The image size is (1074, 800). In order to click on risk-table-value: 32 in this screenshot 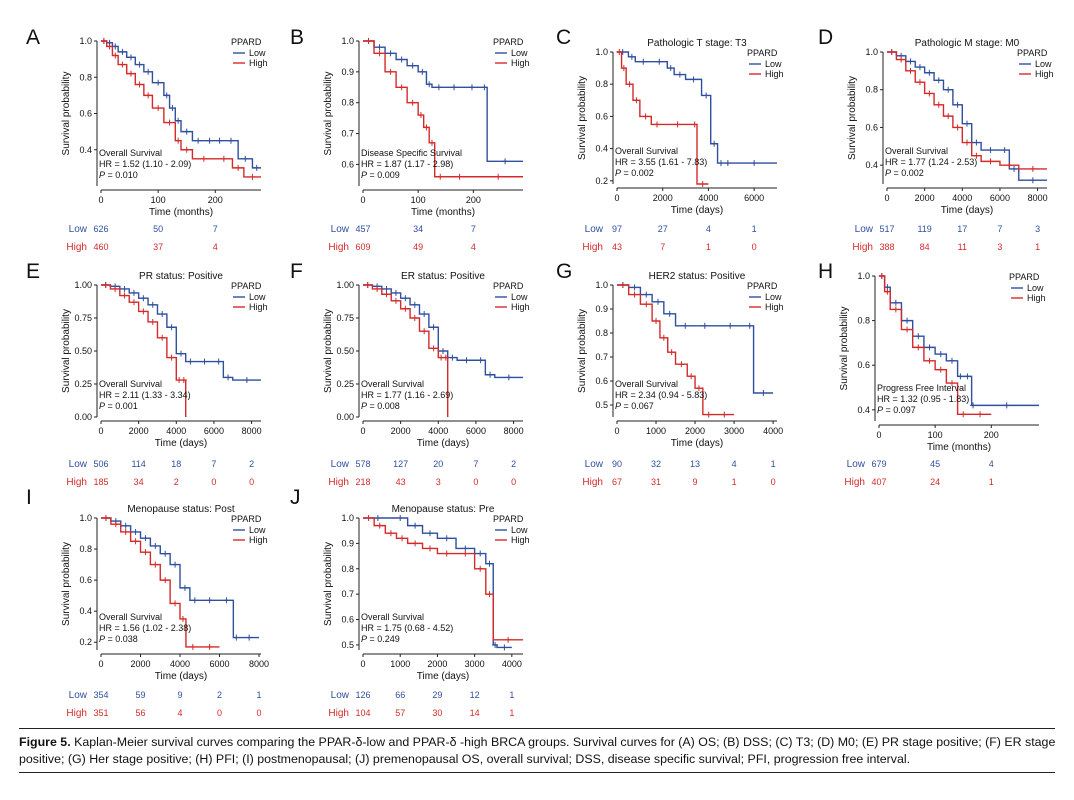, I will do `click(656, 464)`.